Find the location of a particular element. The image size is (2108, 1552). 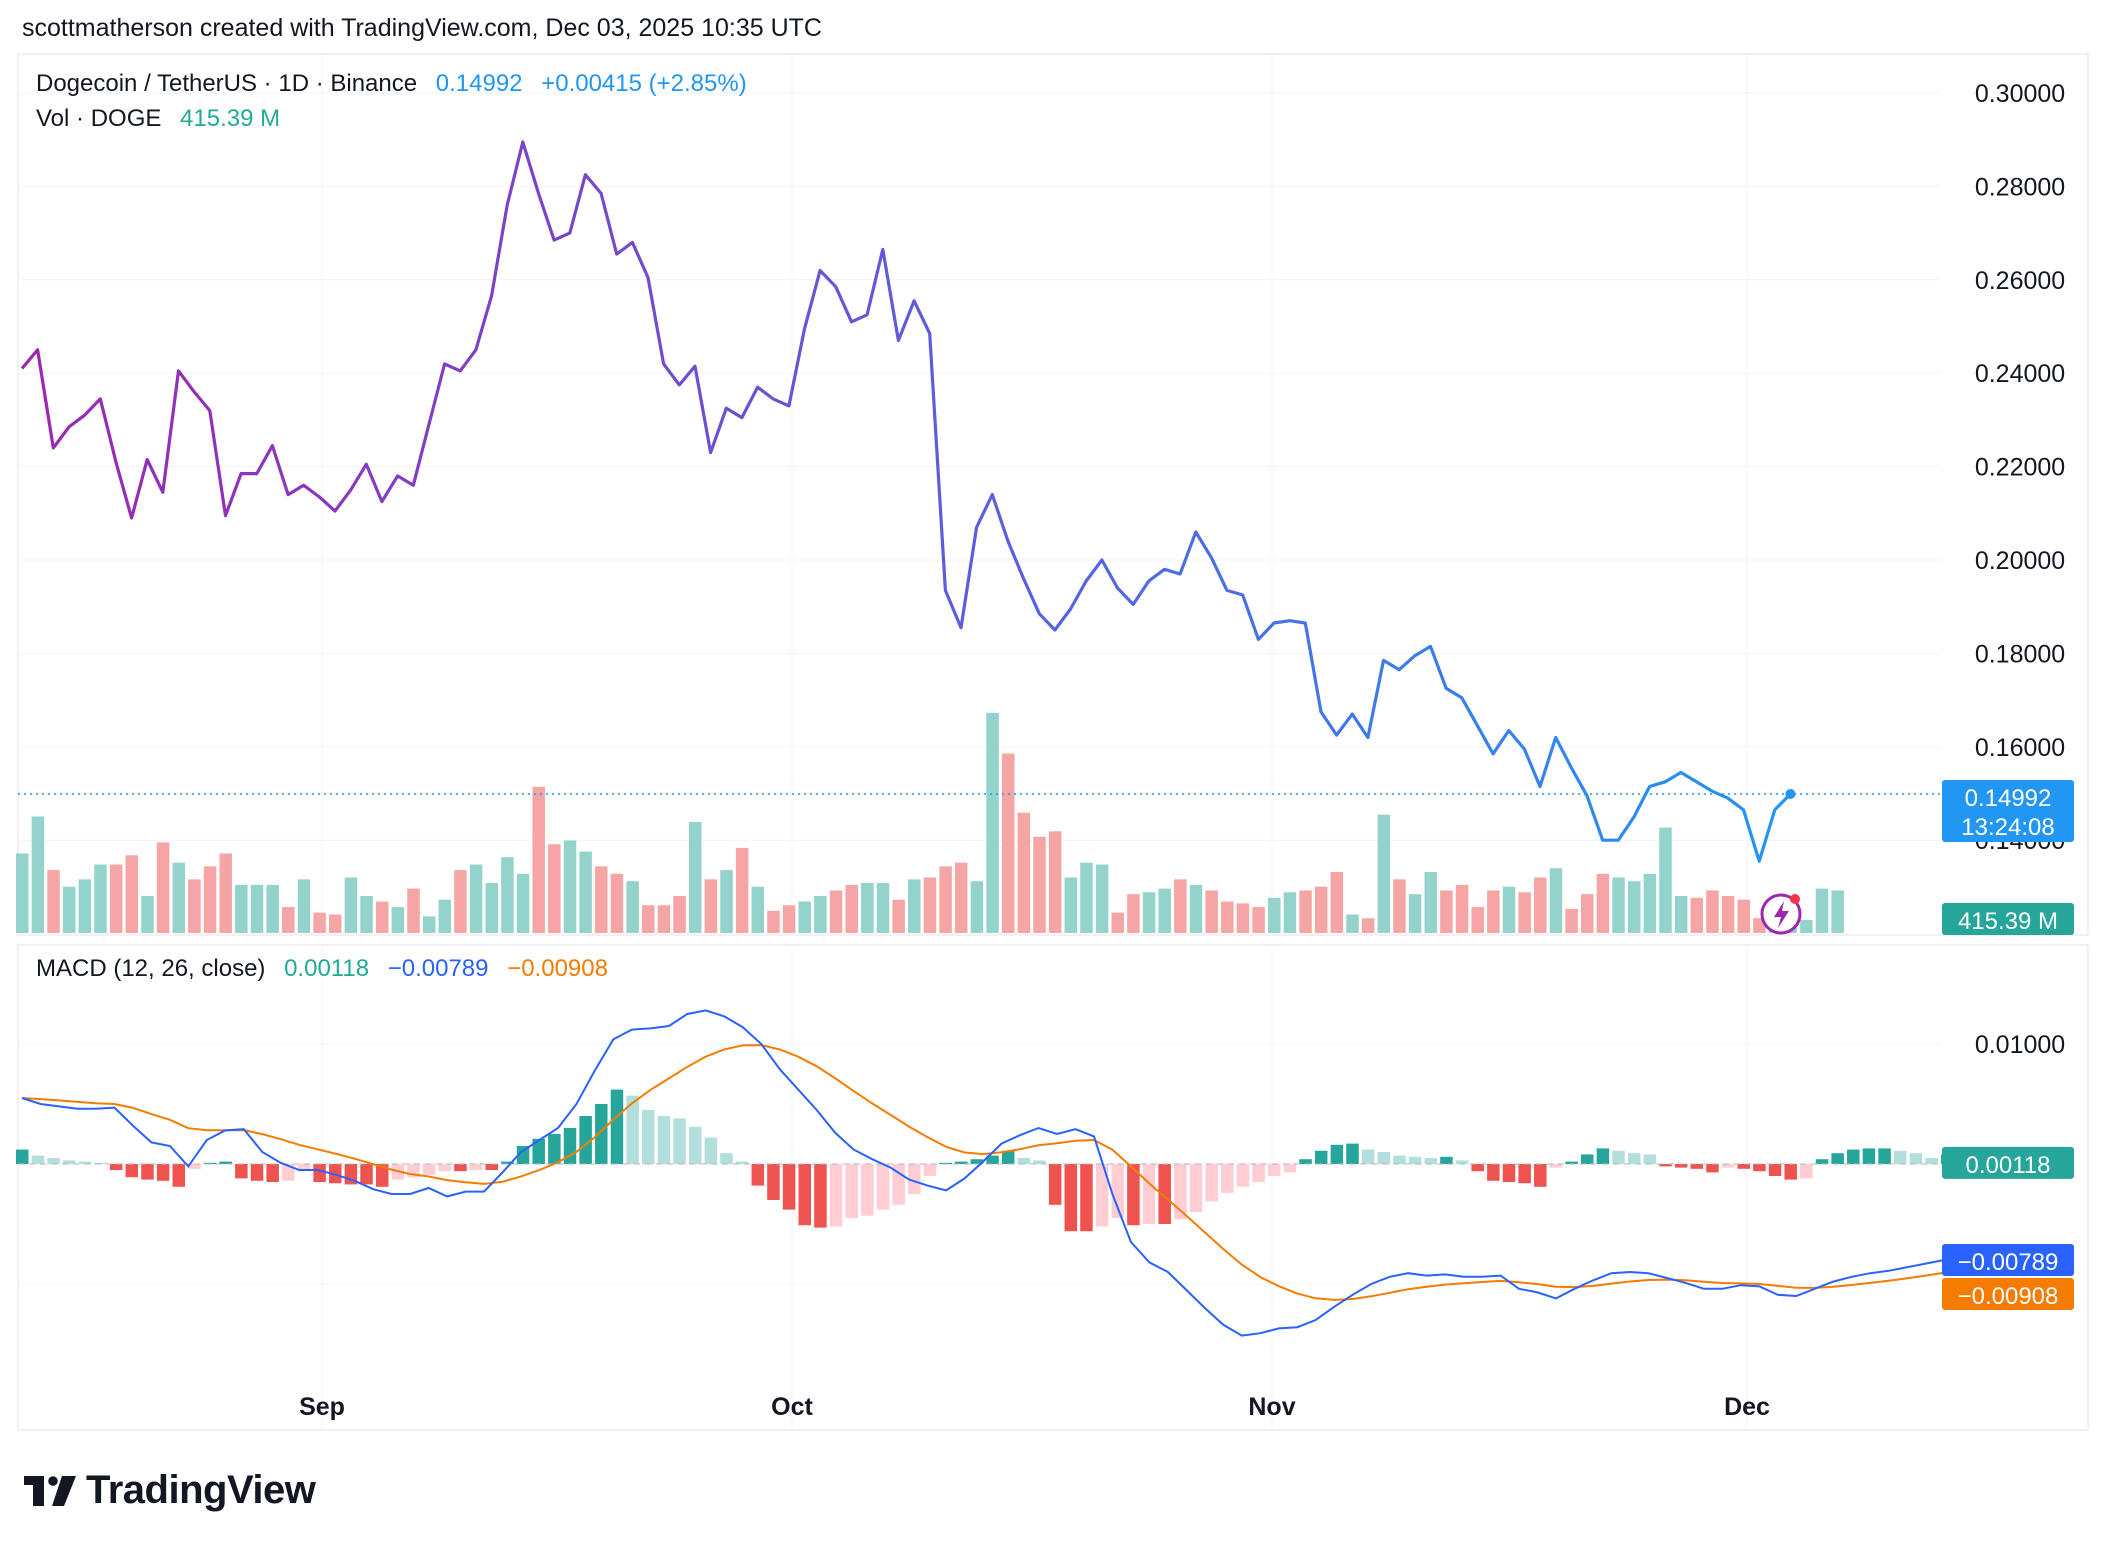

lightning-icon is located at coordinates (1781, 914).